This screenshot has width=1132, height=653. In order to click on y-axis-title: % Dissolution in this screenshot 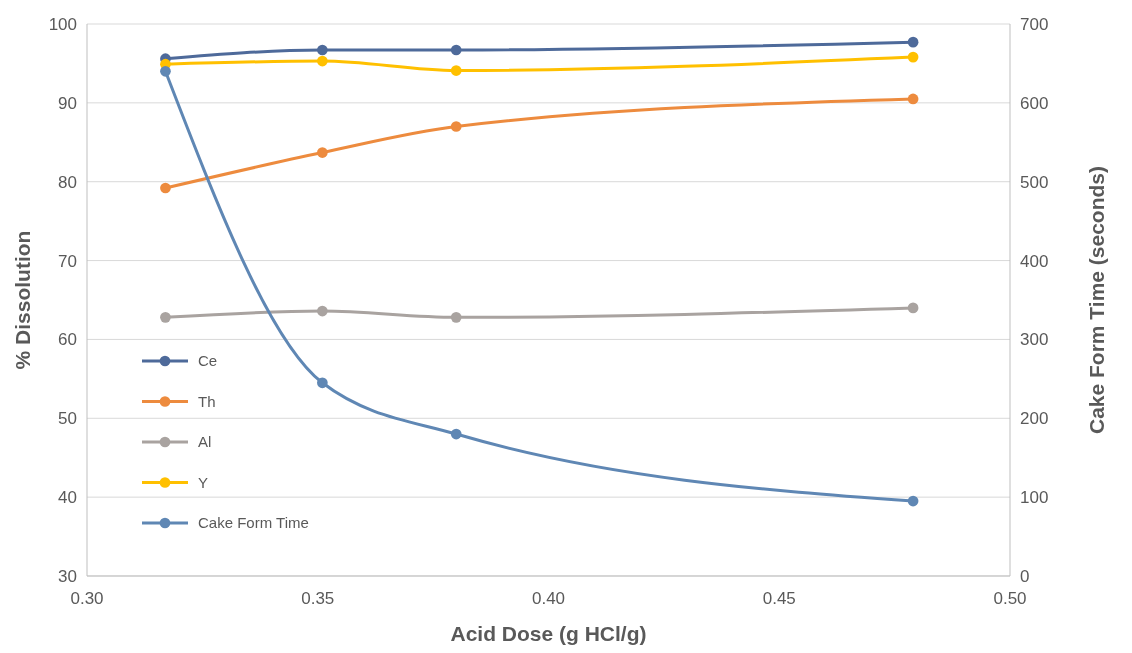, I will do `click(22, 300)`.